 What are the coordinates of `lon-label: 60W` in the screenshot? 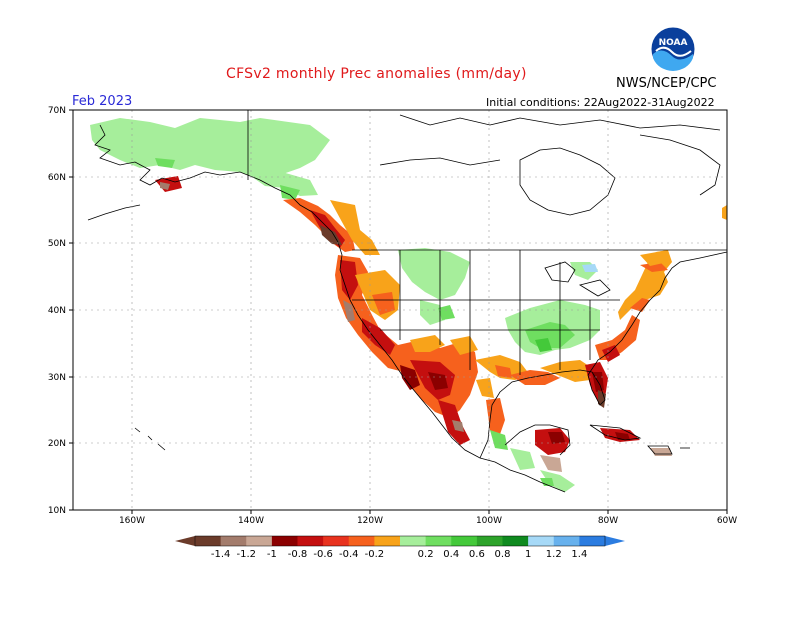 It's located at (727, 521).